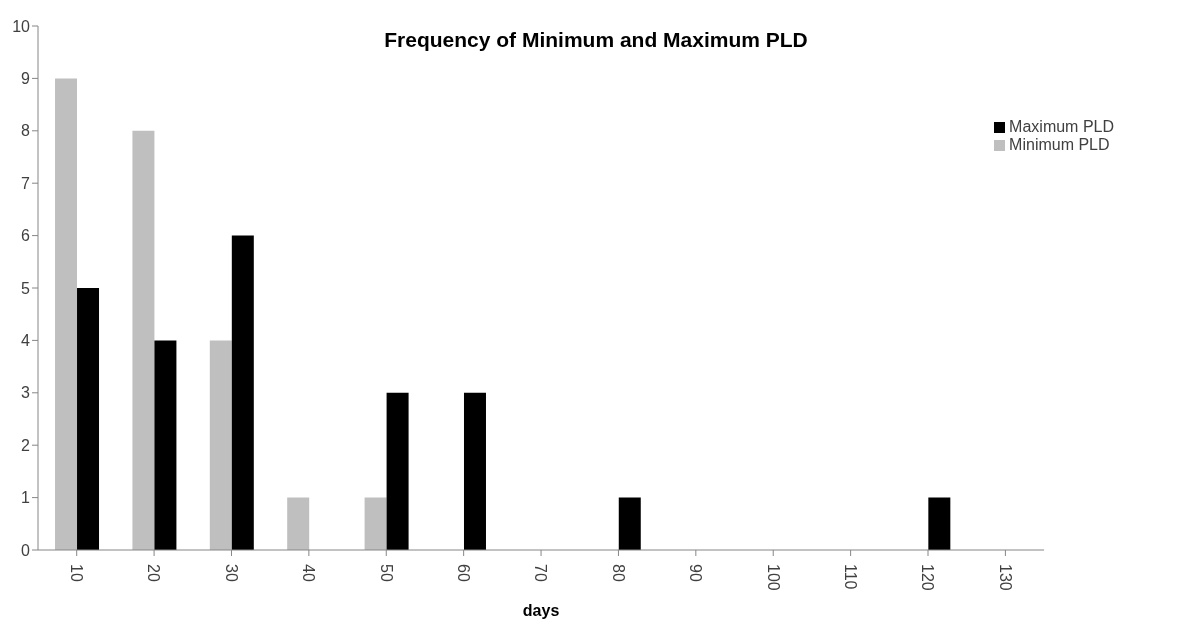 Image resolution: width=1192 pixels, height=634 pixels. I want to click on y-tick-label: 4, so click(26, 341).